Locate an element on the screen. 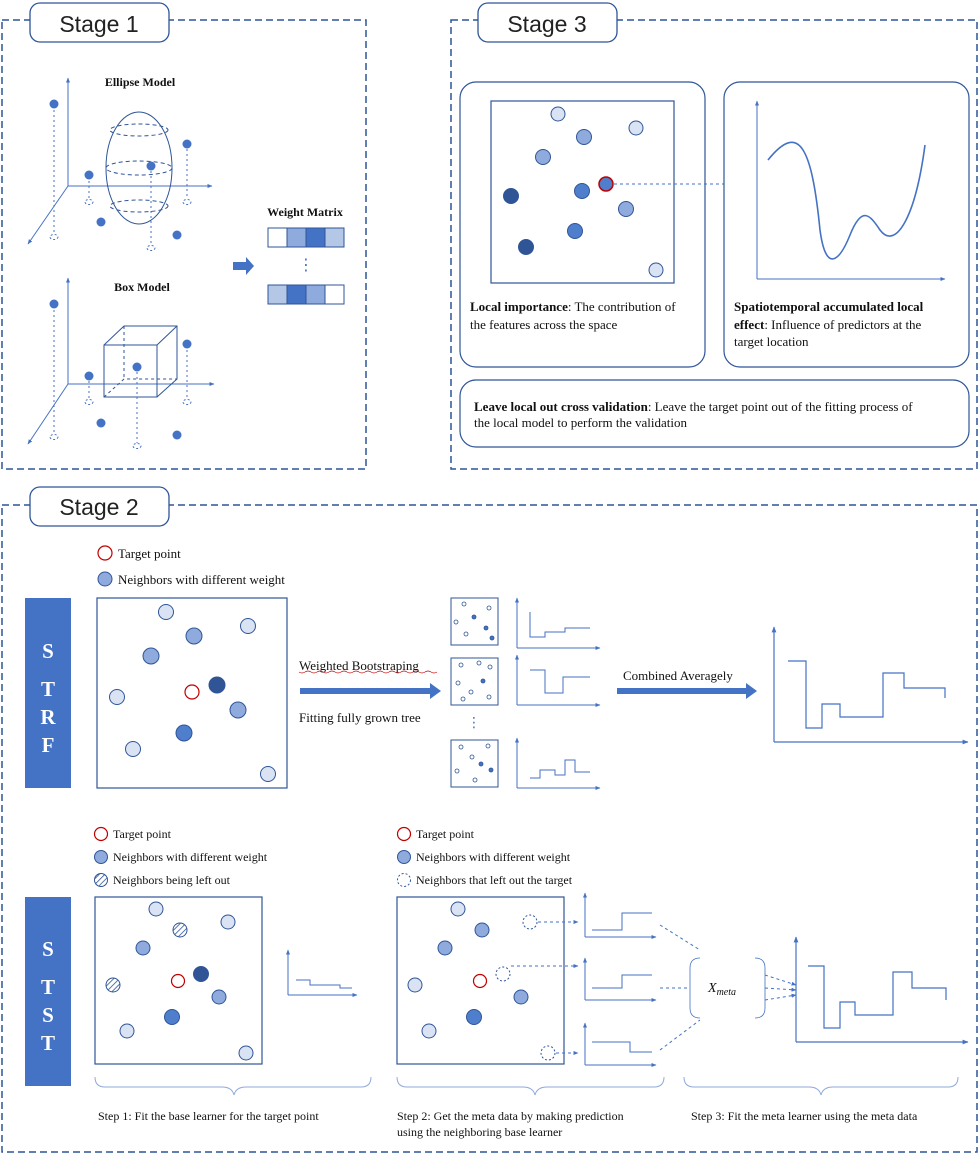  stst-letter-s: S is located at coordinates (48, 949).